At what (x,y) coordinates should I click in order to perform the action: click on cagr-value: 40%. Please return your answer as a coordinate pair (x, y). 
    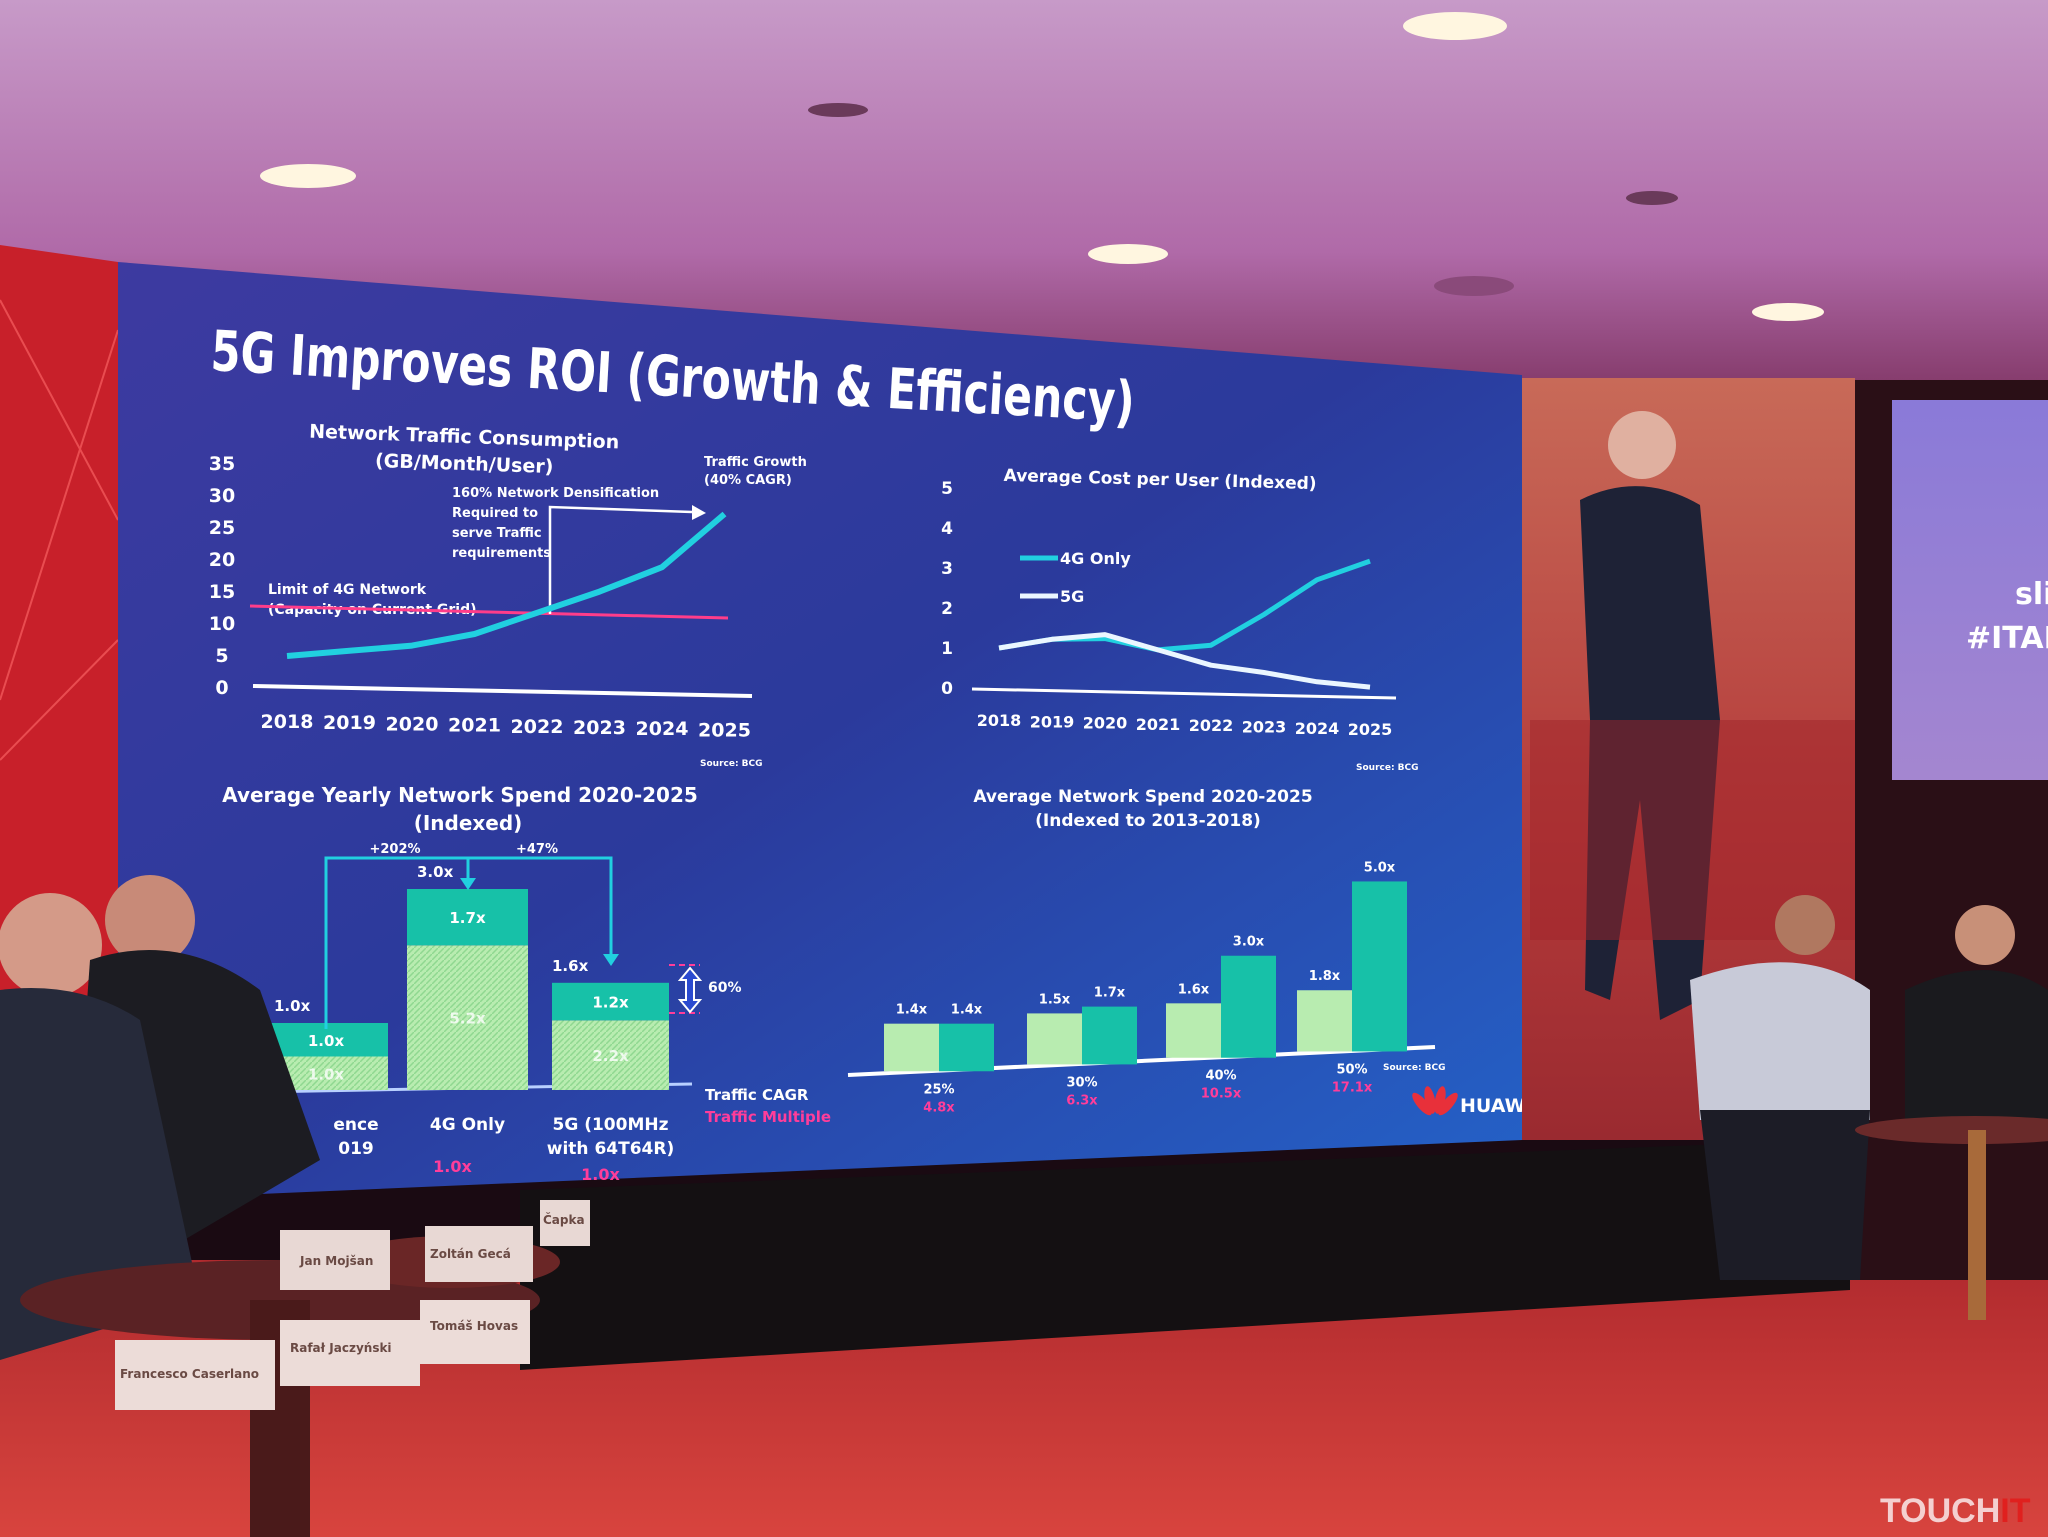
    Looking at the image, I should click on (1220, 1076).